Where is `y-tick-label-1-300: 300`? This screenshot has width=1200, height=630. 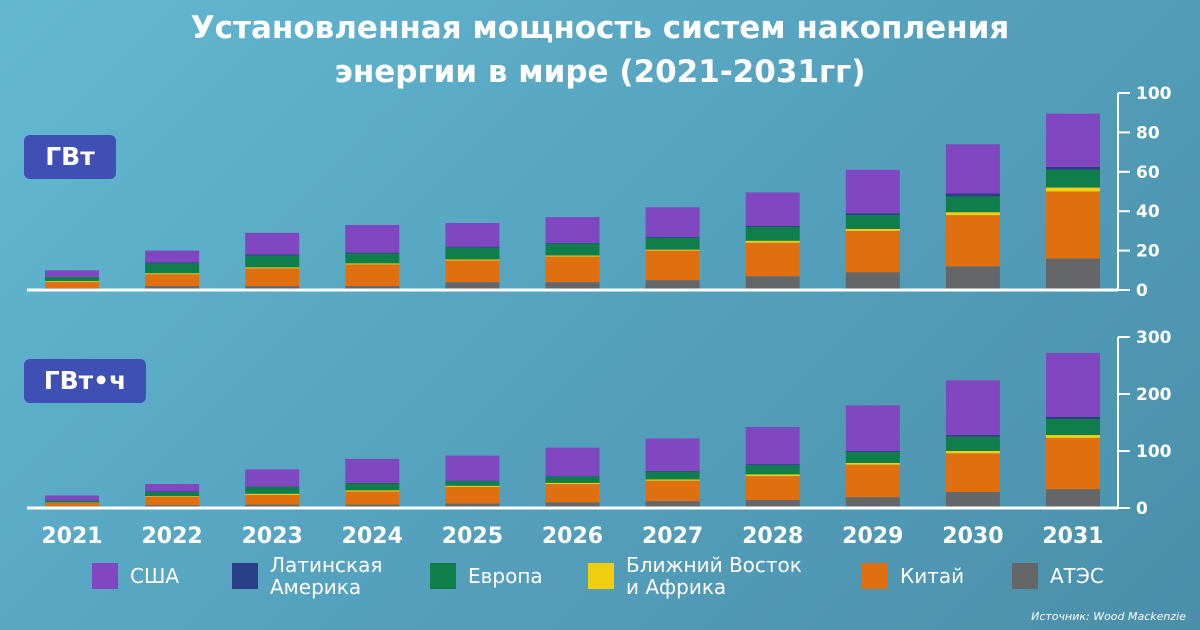
y-tick-label-1-300: 300 is located at coordinates (1154, 338).